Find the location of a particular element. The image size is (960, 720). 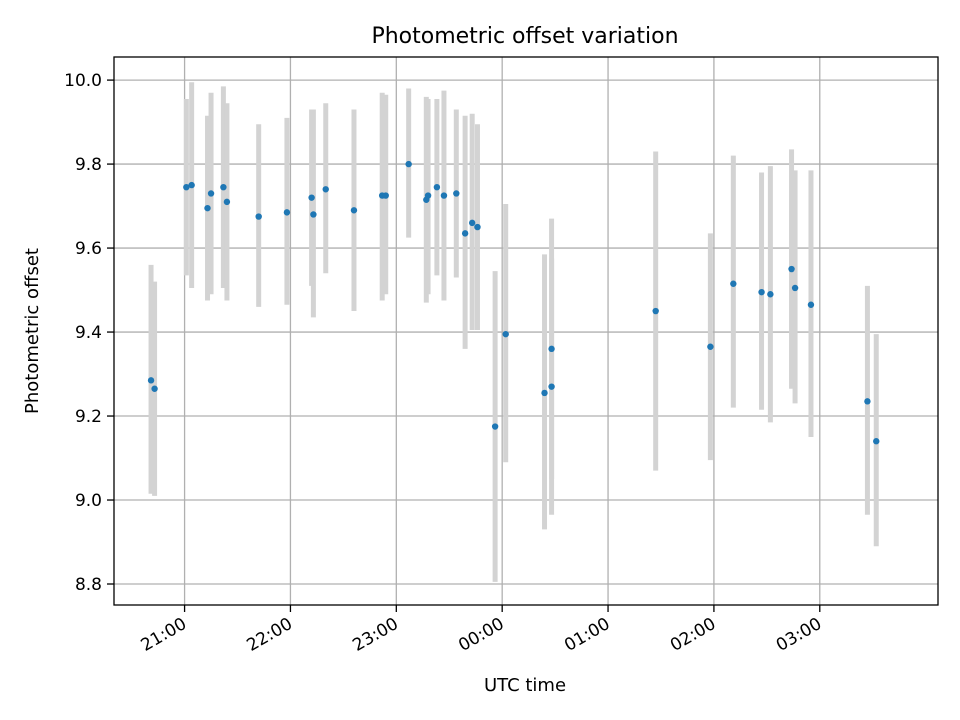

y-tick-label: 9.2 is located at coordinates (88, 417).